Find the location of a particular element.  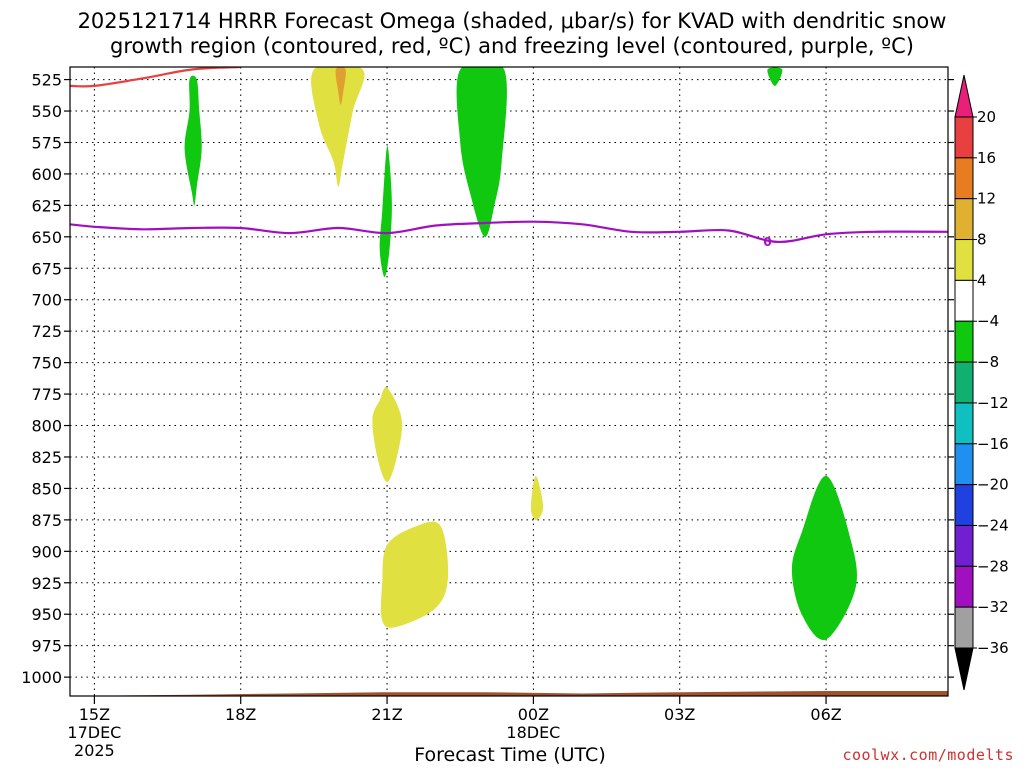

y-tick-label: 525 is located at coordinates (46, 80).